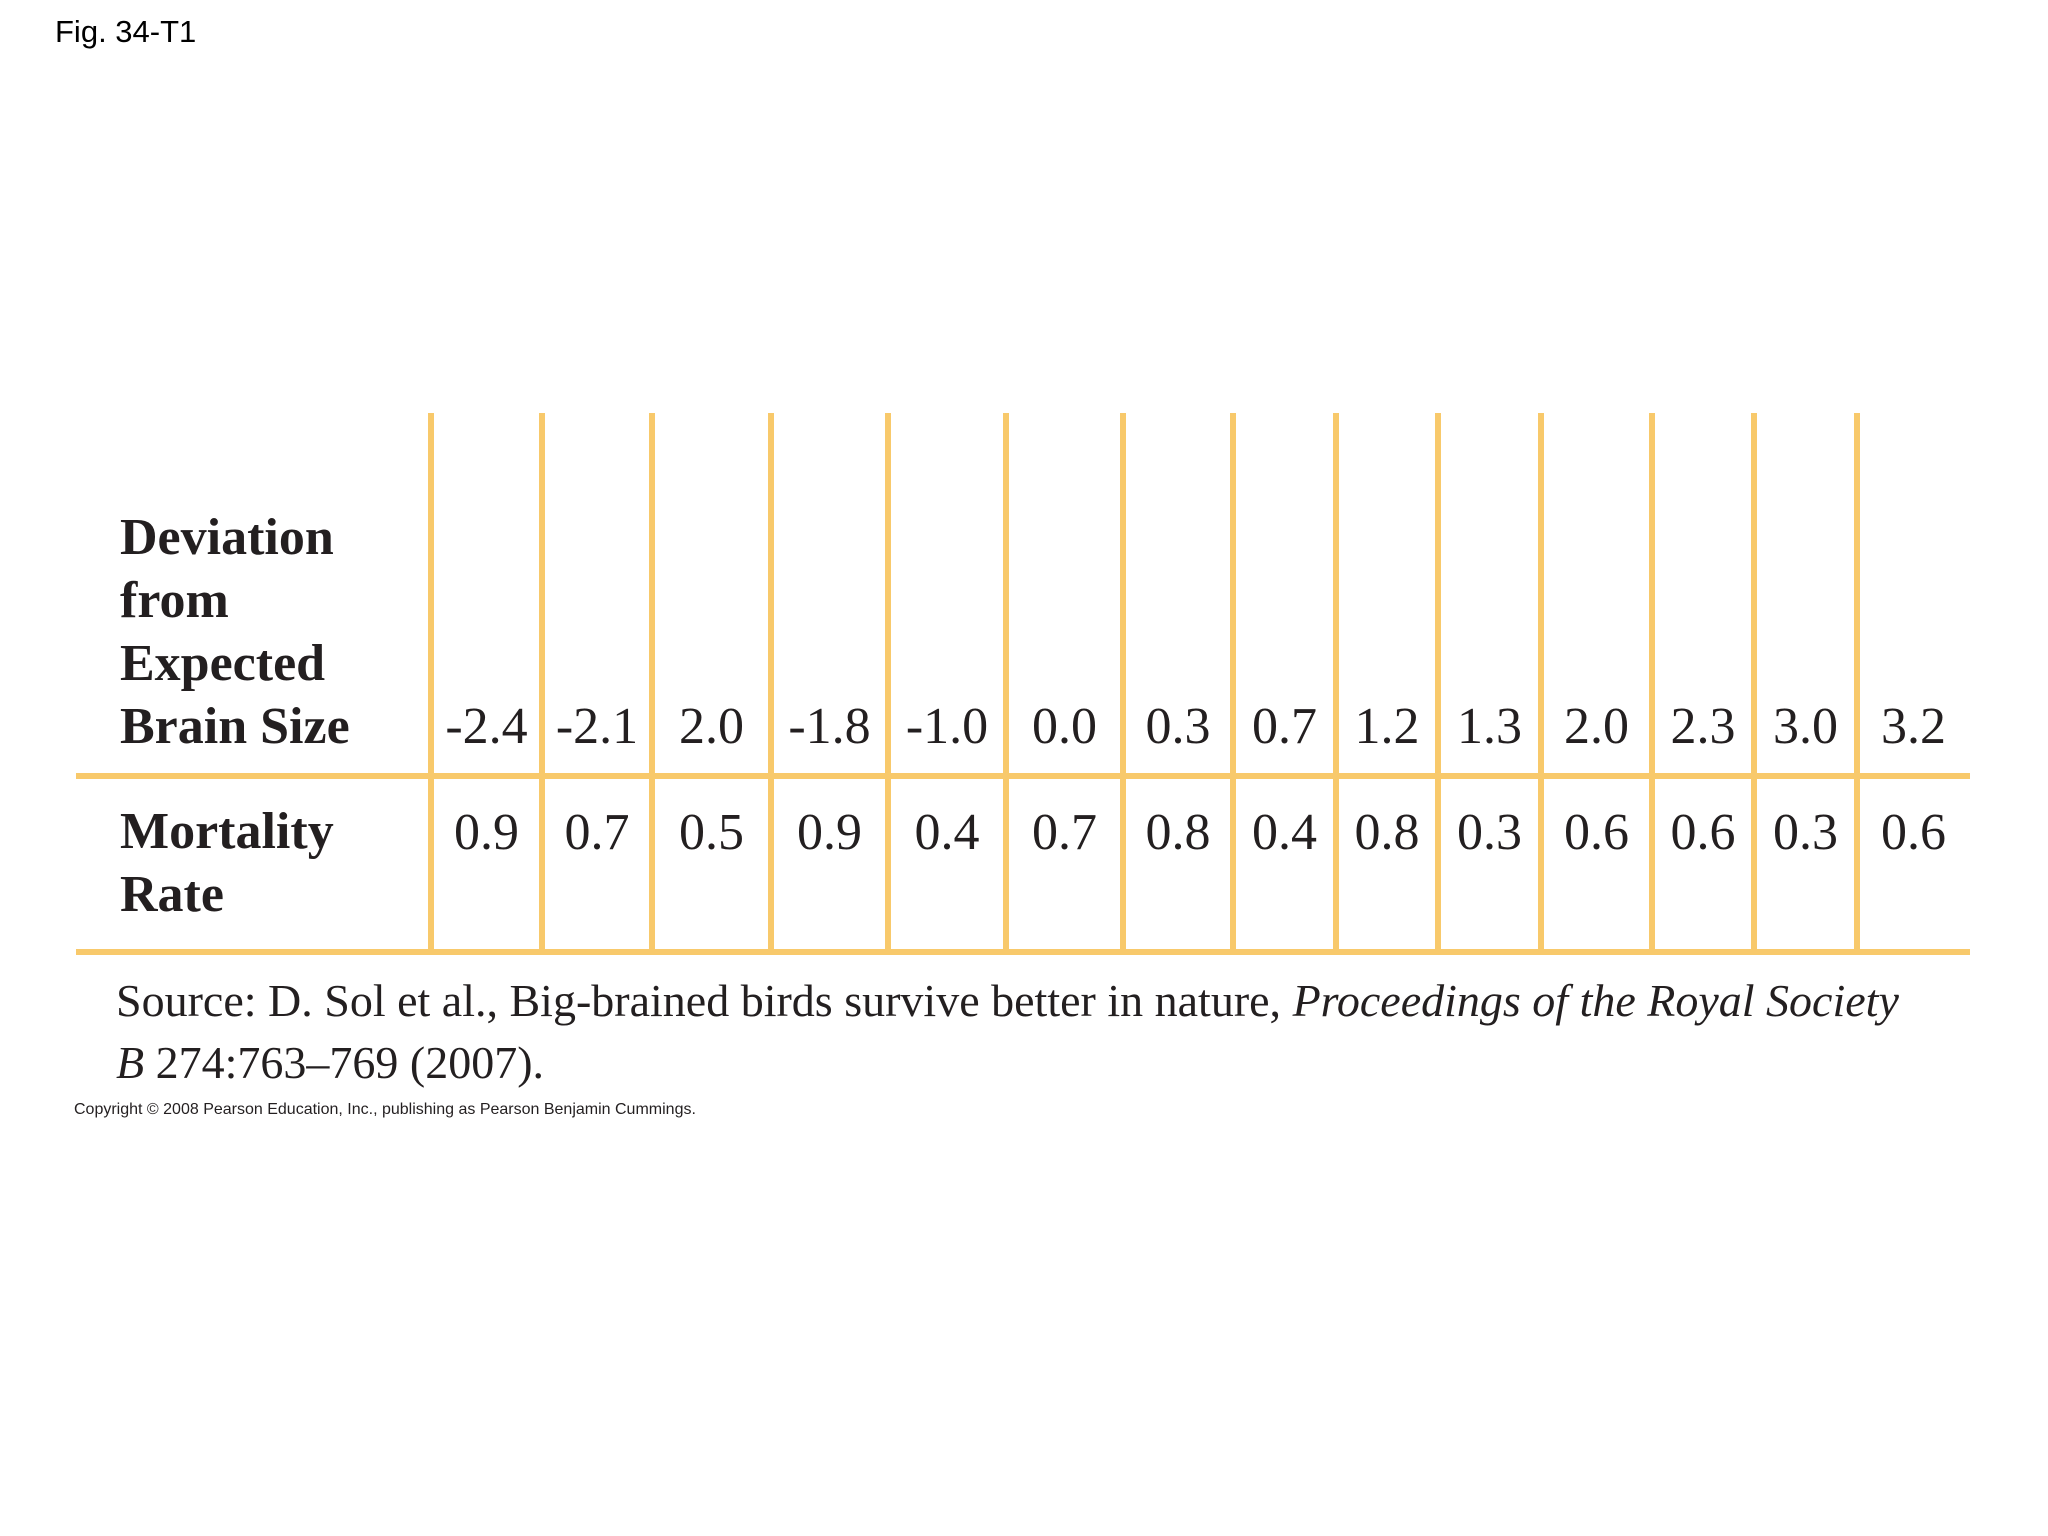 The width and height of the screenshot is (2048, 1536). What do you see at coordinates (1007, 1031) in the screenshot?
I see `source-journal: Proceedings of the Royal Society B` at bounding box center [1007, 1031].